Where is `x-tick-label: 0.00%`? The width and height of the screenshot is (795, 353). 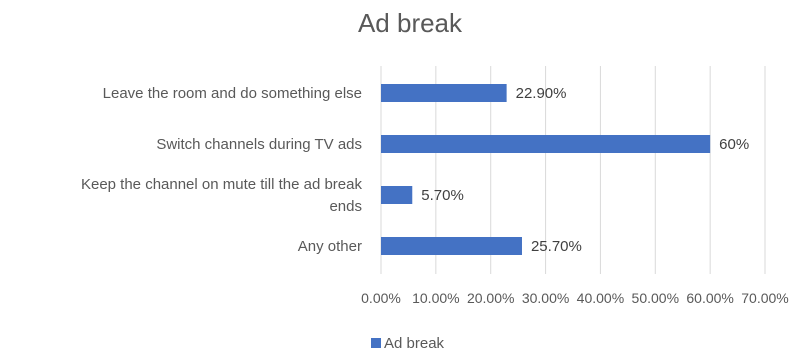 x-tick-label: 0.00% is located at coordinates (381, 298).